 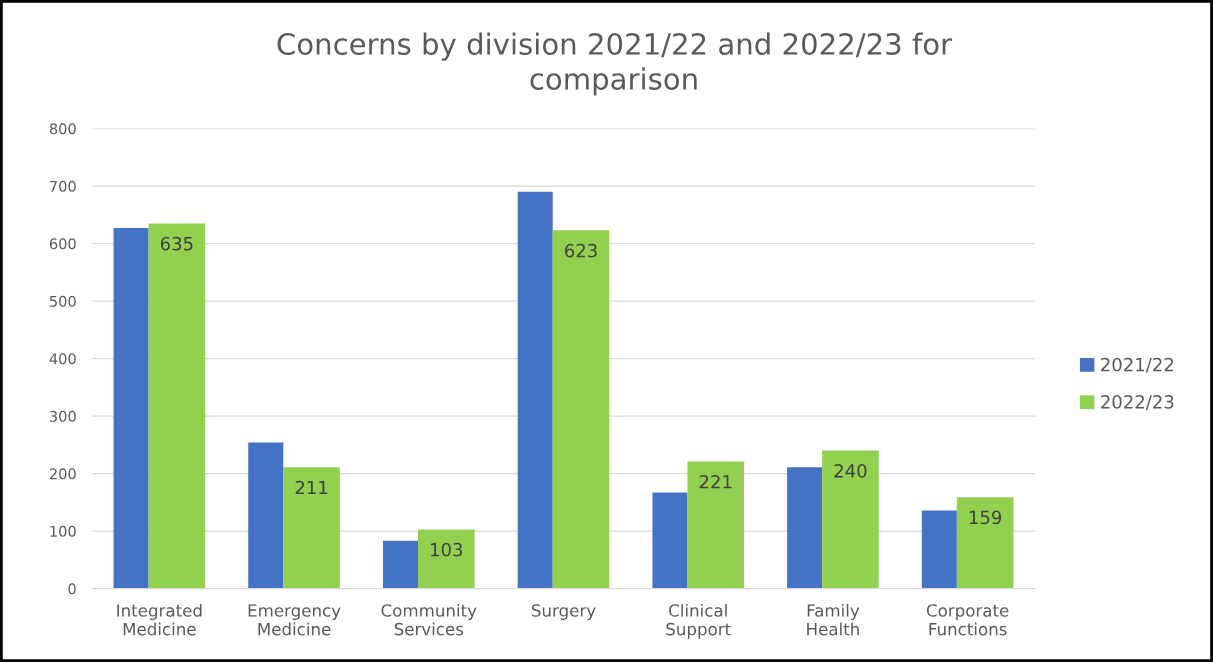 I want to click on y-tick-label: 300, so click(x=63, y=416).